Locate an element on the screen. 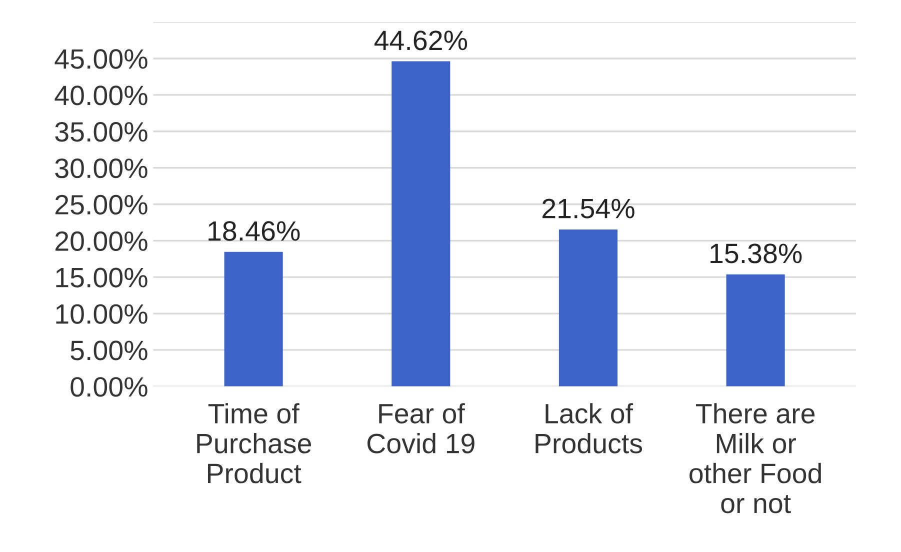 The image size is (901, 552). y-tick-label: 20.00% is located at coordinates (102, 241).